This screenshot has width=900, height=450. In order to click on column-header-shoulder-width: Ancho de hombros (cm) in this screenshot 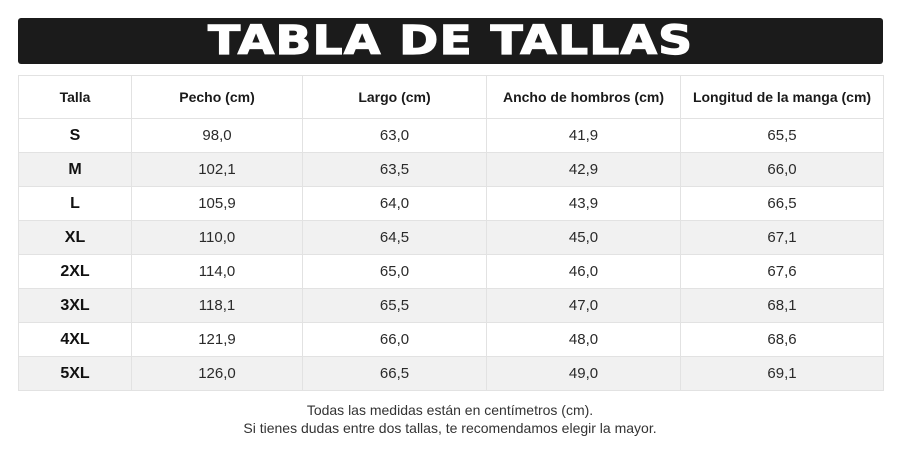, I will do `click(583, 97)`.